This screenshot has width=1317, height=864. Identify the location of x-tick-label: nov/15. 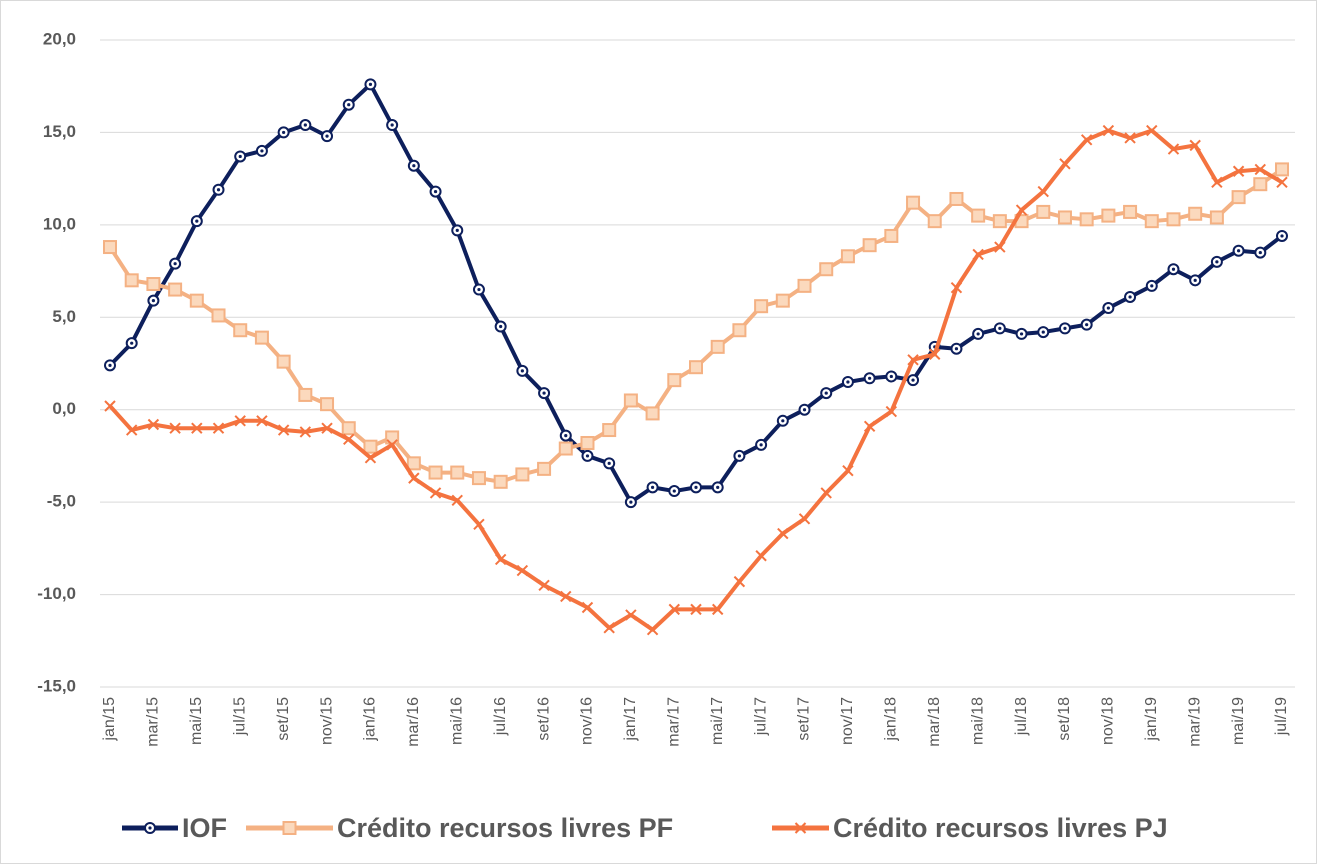
(326, 721).